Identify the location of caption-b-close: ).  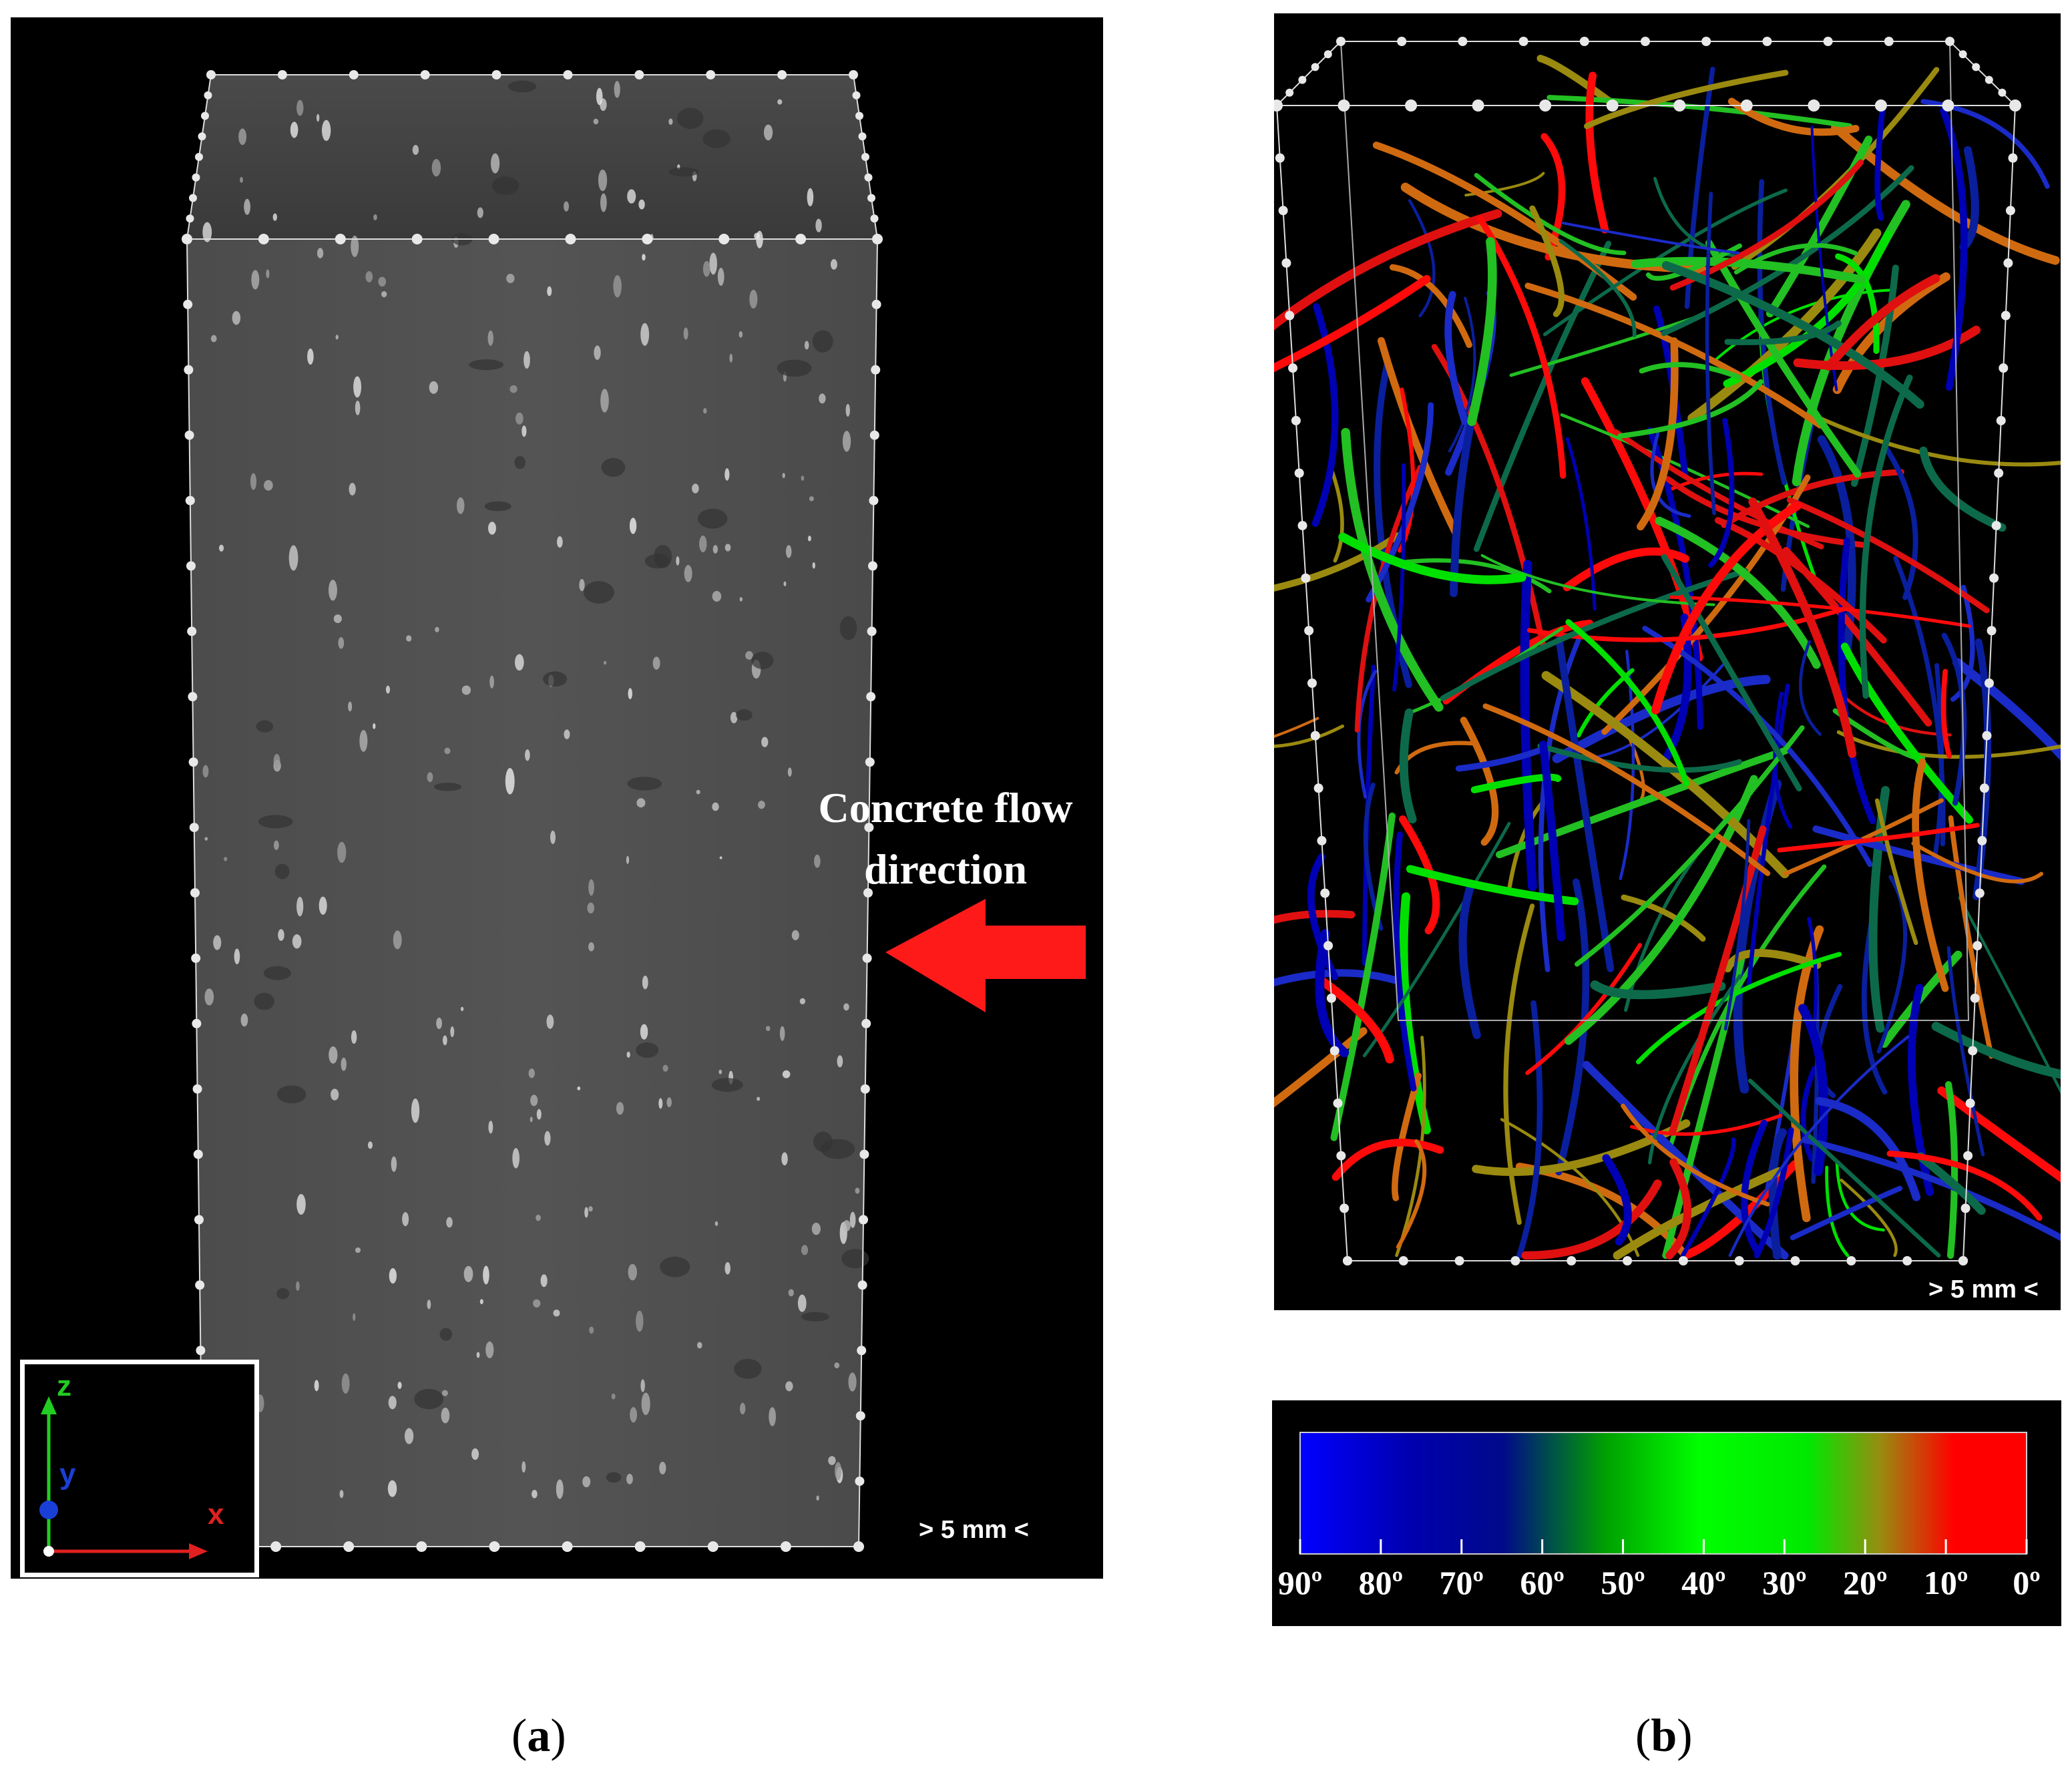
(1685, 1736).